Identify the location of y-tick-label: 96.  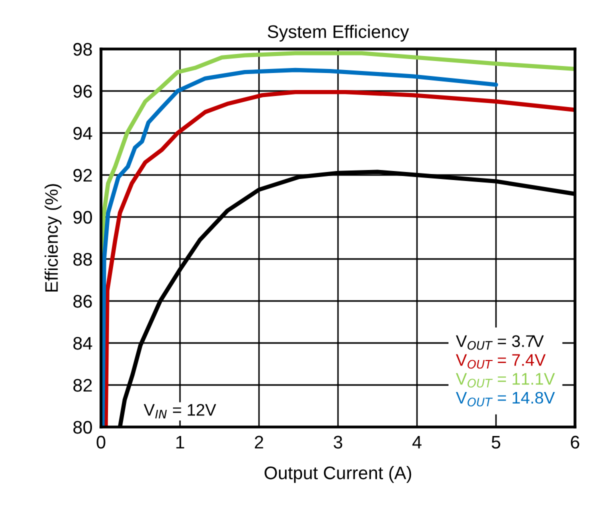
(82, 91).